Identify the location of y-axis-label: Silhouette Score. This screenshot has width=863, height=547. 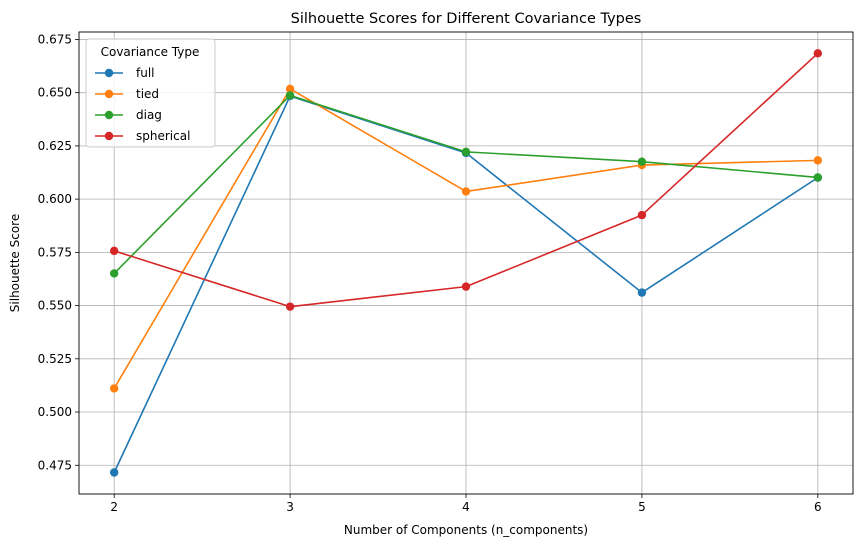
(15, 263).